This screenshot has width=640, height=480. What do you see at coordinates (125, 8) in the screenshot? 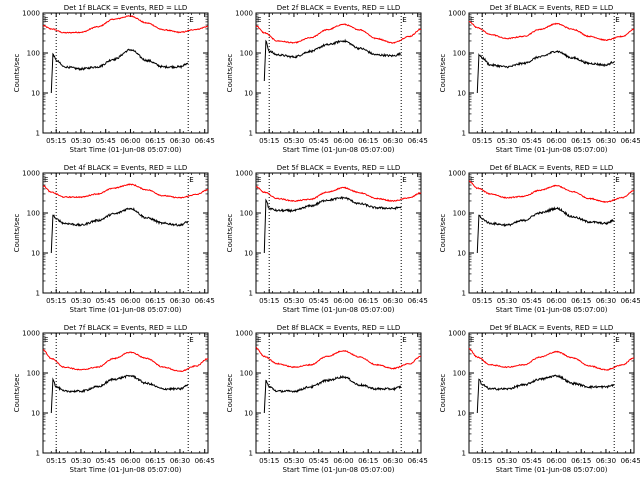
I see `panel-title: Det 1f BLACK = Events, RED = LLD` at bounding box center [125, 8].